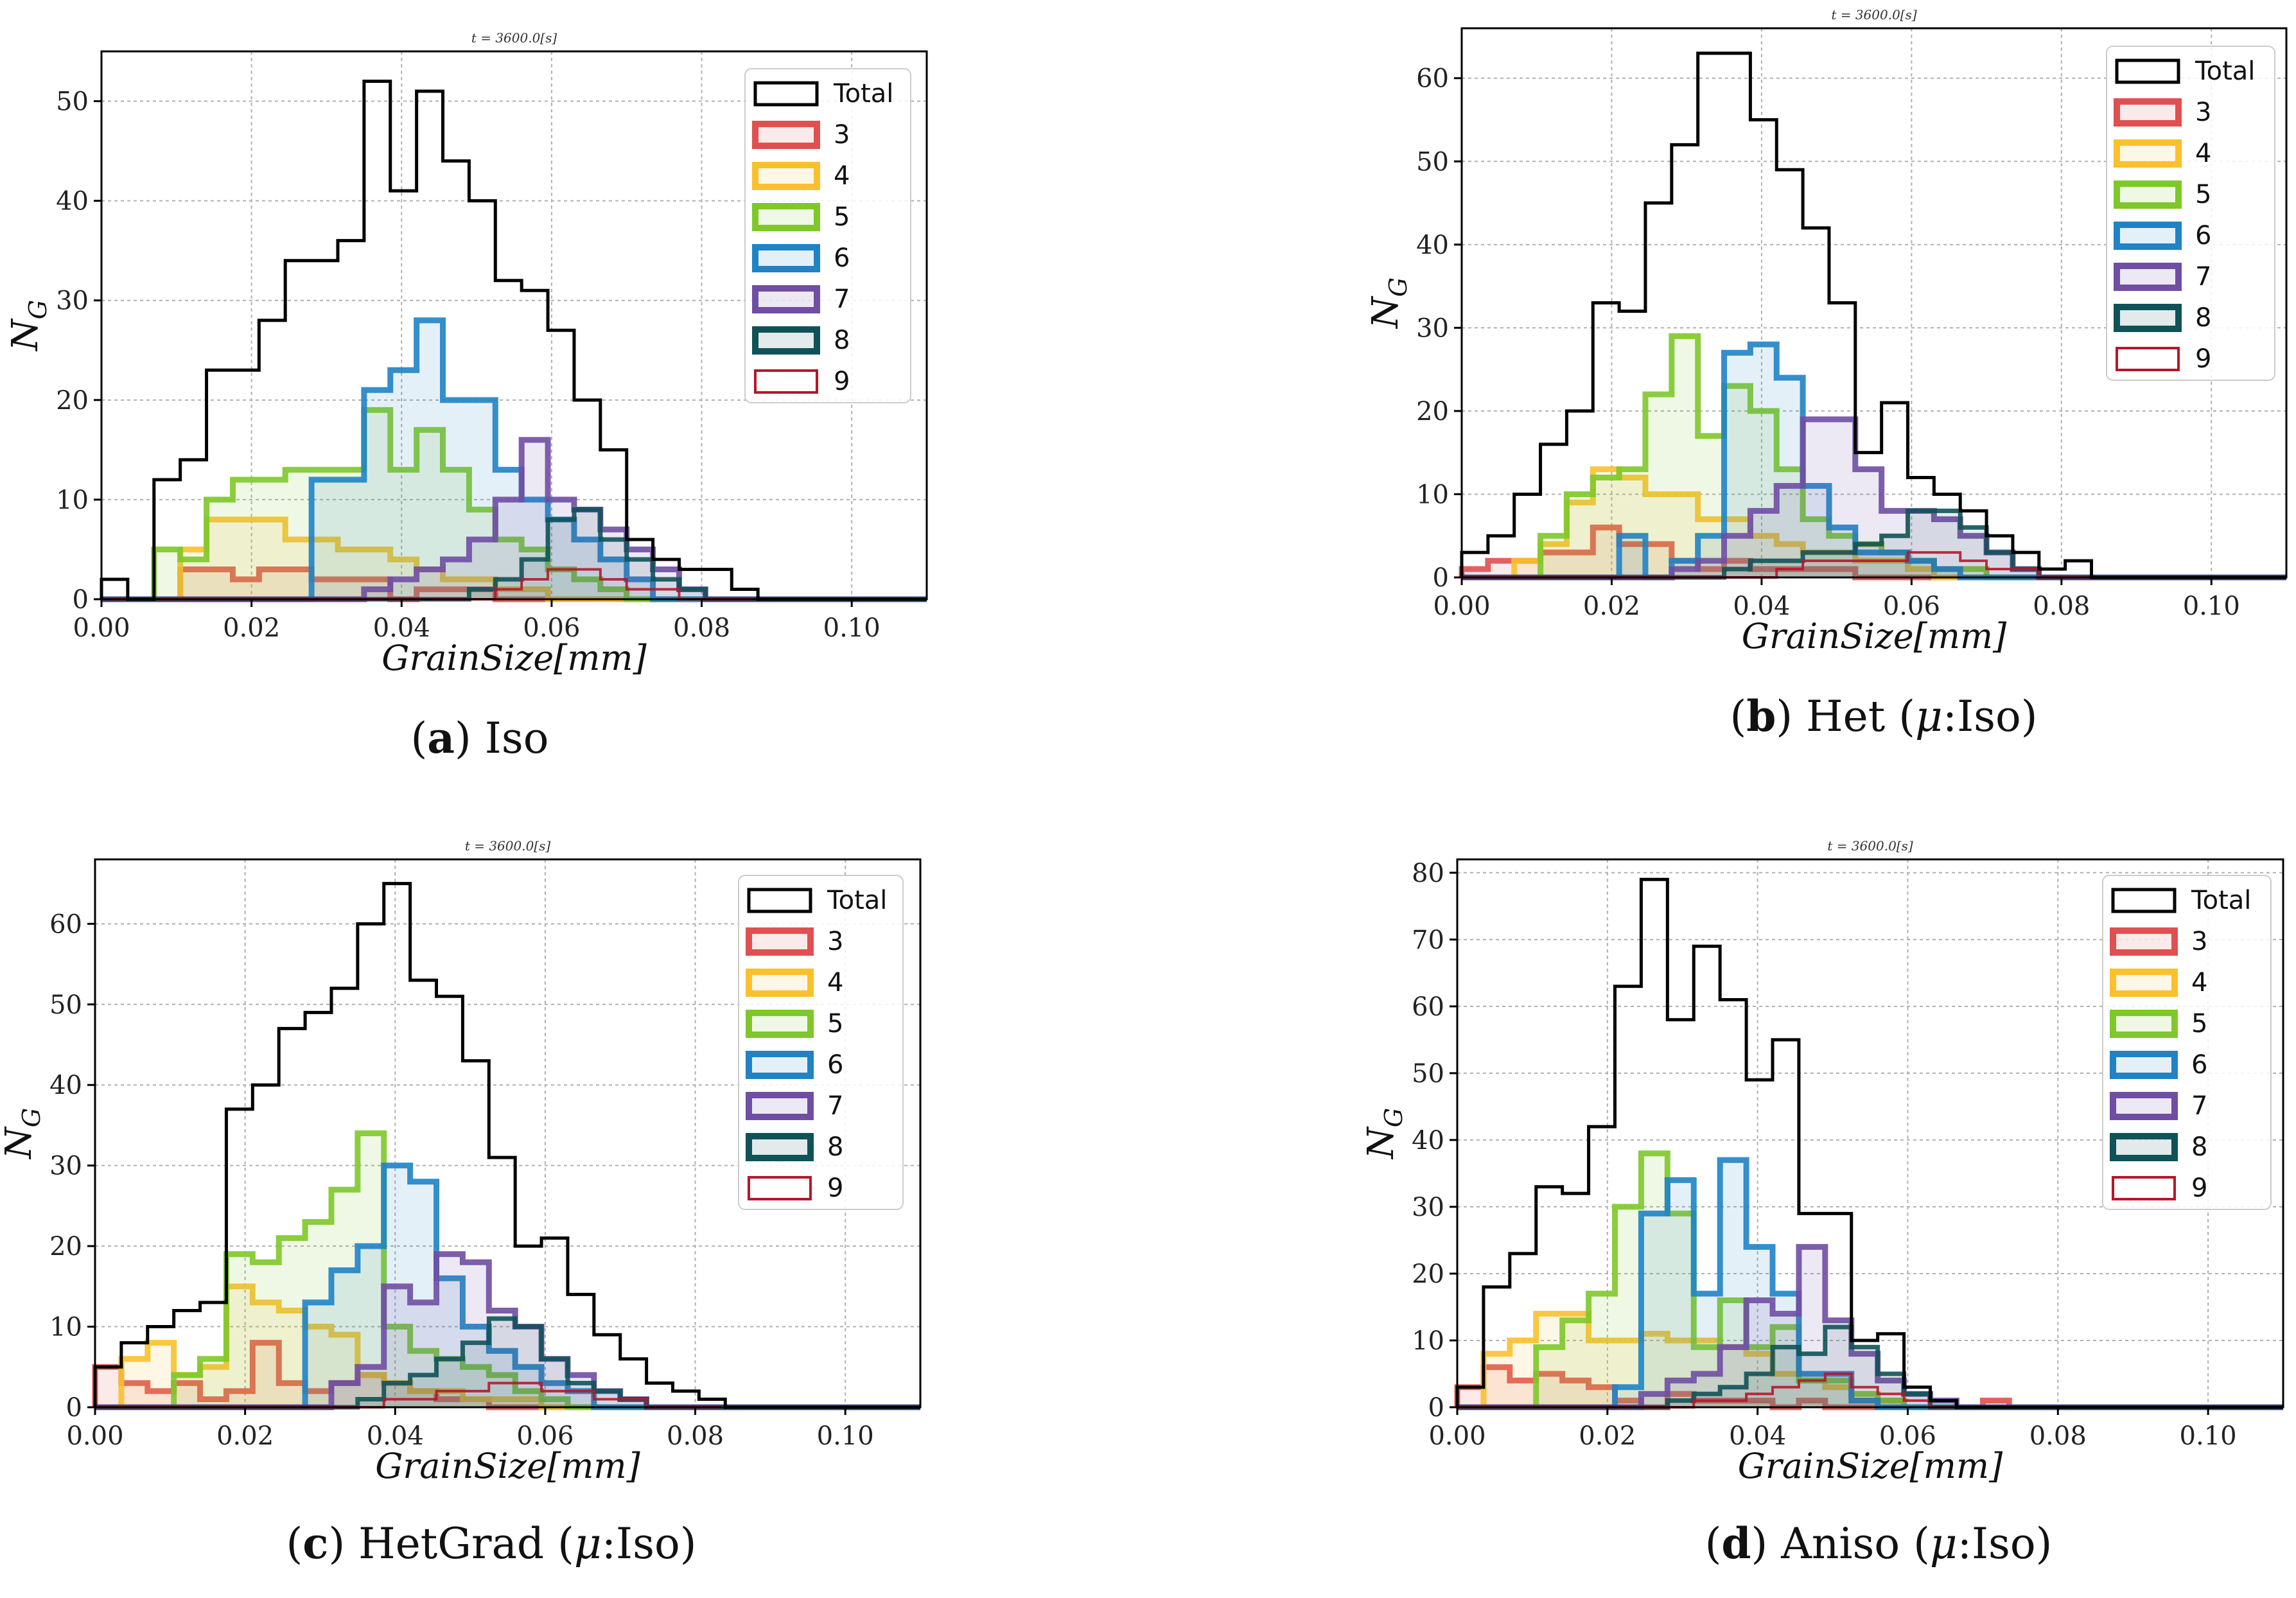 Image resolution: width=2296 pixels, height=1598 pixels. What do you see at coordinates (1884, 716) in the screenshot?
I see `caption: (b) Het (μ:Iso)` at bounding box center [1884, 716].